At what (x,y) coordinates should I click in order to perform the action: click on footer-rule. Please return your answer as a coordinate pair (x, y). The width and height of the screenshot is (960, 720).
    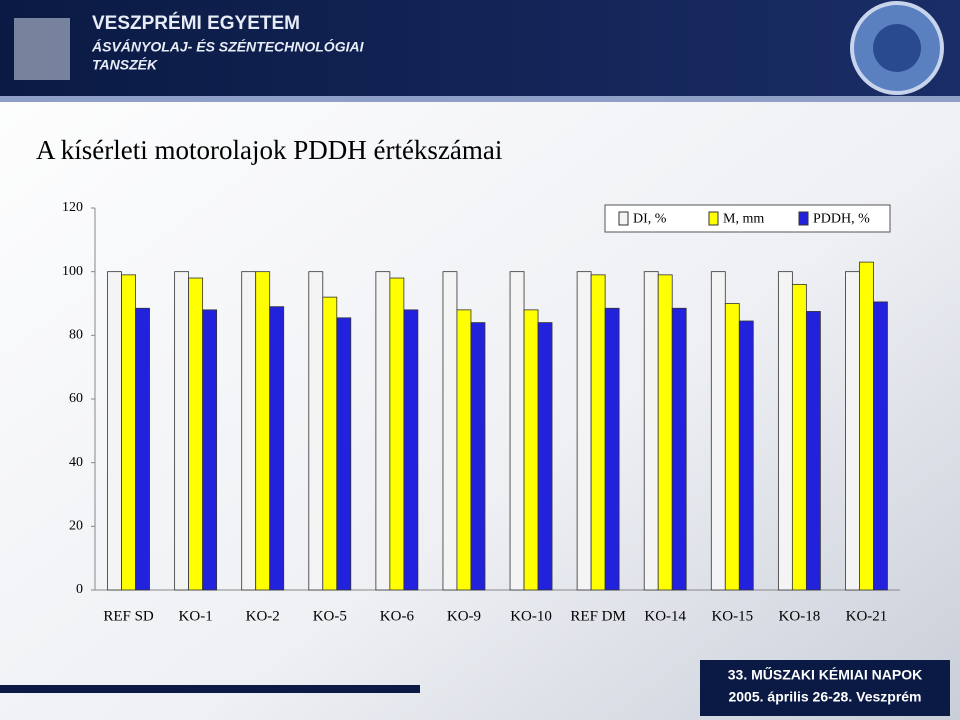
    Looking at the image, I should click on (210, 689).